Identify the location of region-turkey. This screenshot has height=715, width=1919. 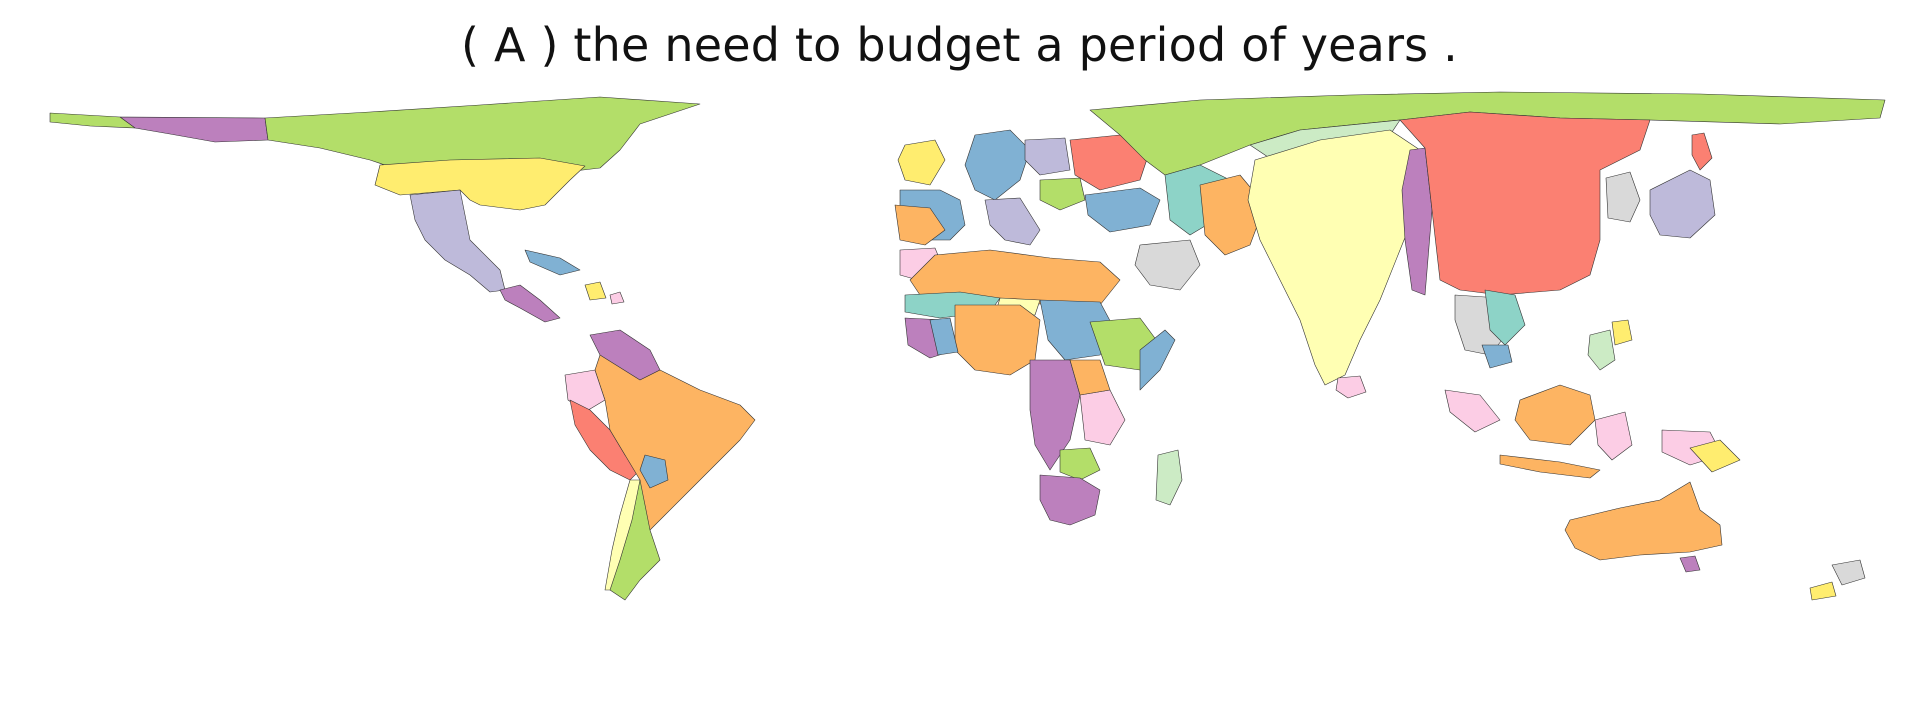
(1122, 210).